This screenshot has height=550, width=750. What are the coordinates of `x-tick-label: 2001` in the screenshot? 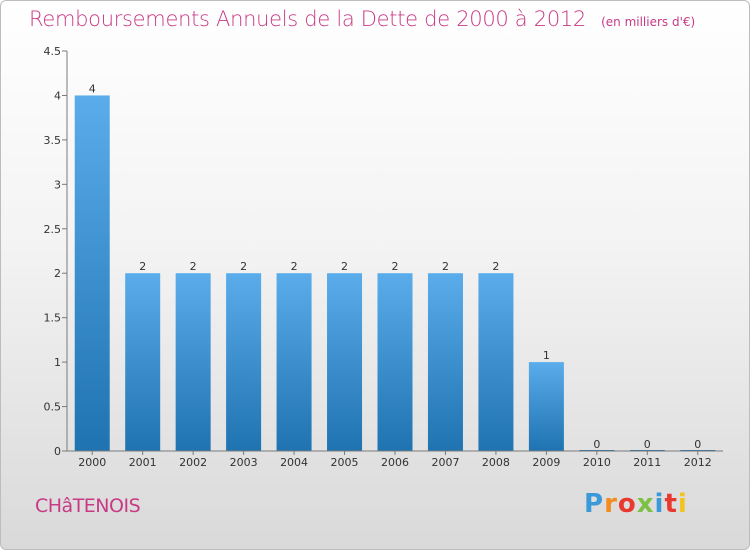 It's located at (143, 462).